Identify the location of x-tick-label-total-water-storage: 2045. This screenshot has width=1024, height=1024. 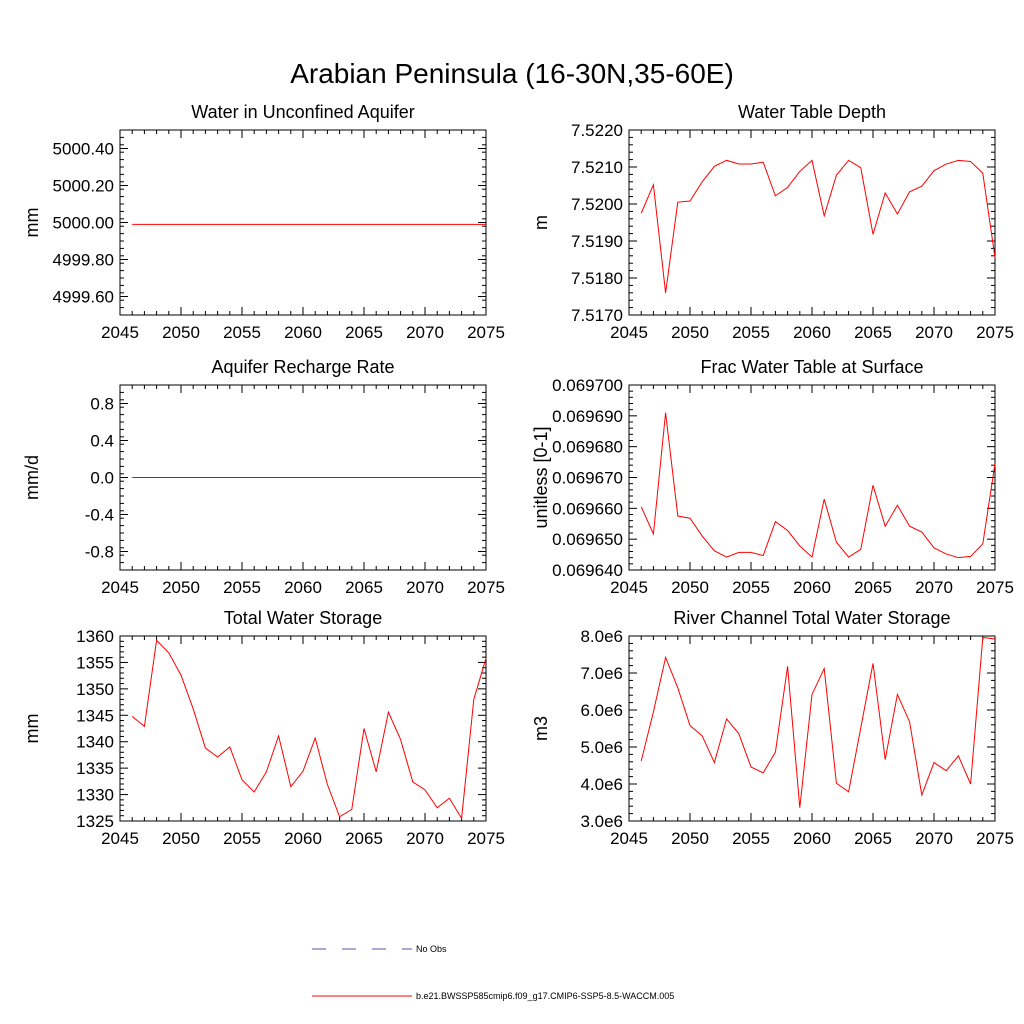
(120, 838).